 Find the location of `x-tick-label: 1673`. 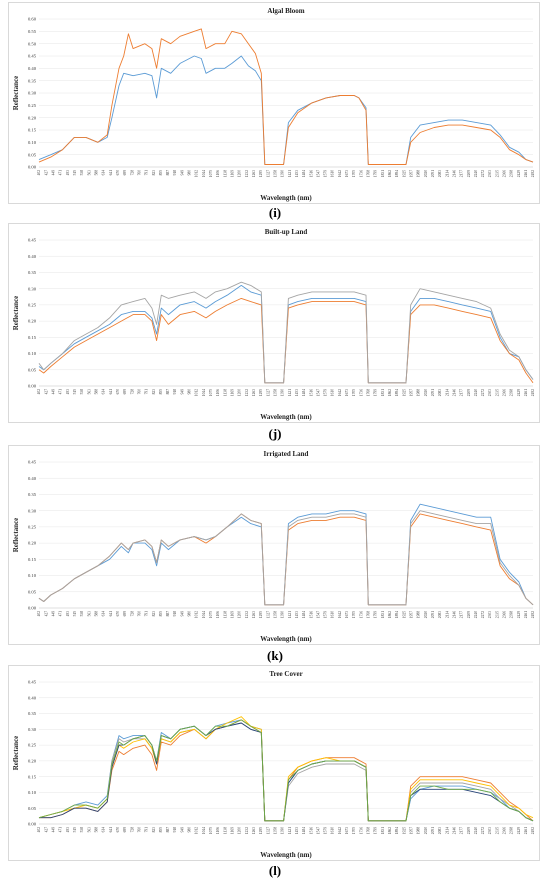

x-tick-label: 1673 is located at coordinates (347, 392).